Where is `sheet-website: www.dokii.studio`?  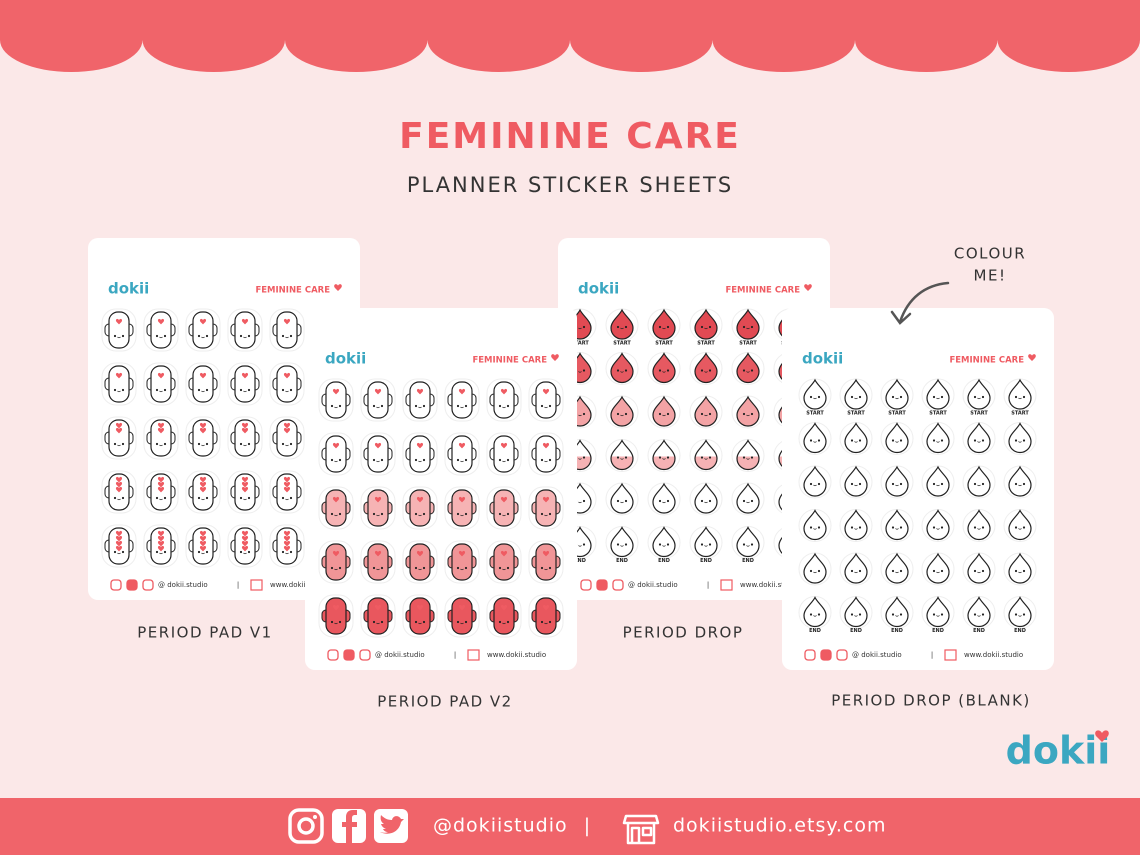
sheet-website: www.dokii.studio is located at coordinates (769, 585).